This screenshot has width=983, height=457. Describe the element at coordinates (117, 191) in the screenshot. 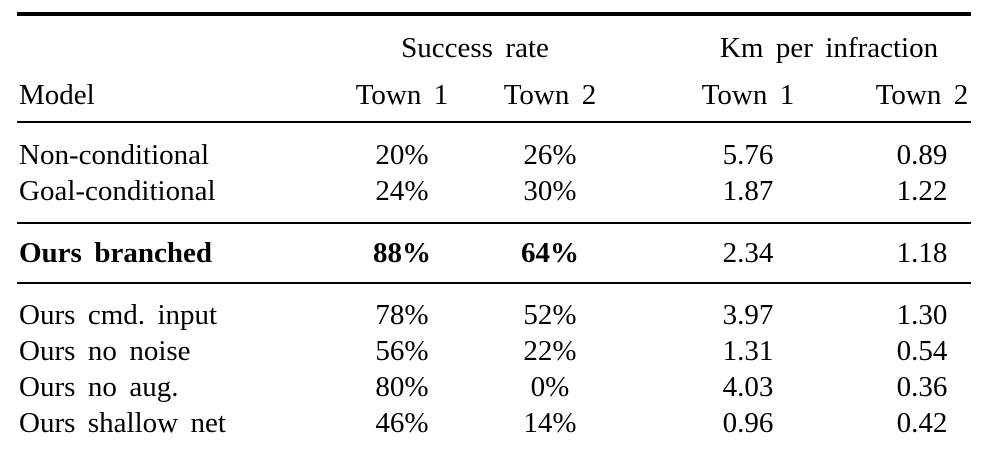

I see `cell-model: Goal-conditional` at that location.